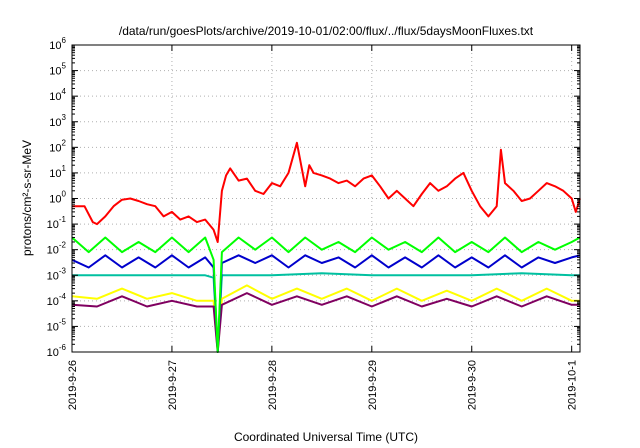 The height and width of the screenshot is (448, 640). I want to click on y-tick-exponent: 3, so click(64, 117).